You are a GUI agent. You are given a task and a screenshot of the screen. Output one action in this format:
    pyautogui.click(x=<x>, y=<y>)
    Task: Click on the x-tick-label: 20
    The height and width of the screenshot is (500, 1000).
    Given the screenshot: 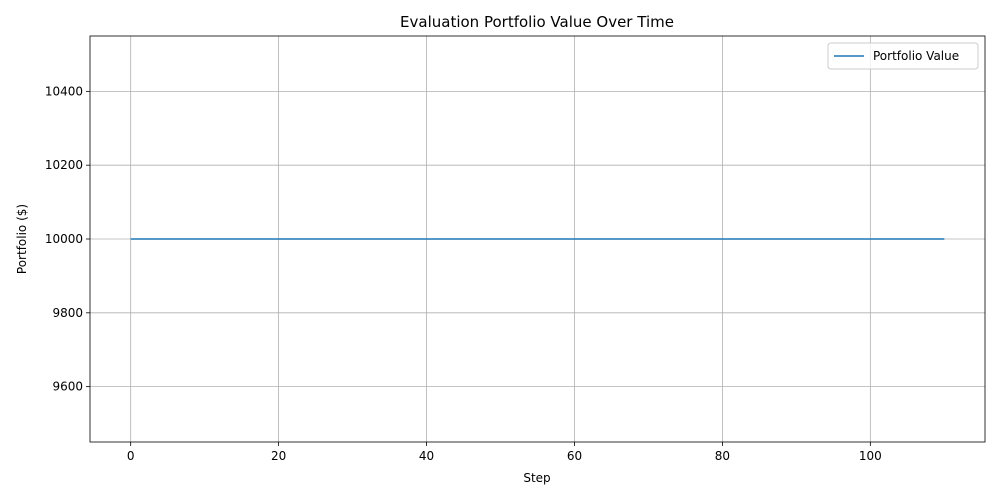 What is the action you would take?
    pyautogui.click(x=278, y=456)
    